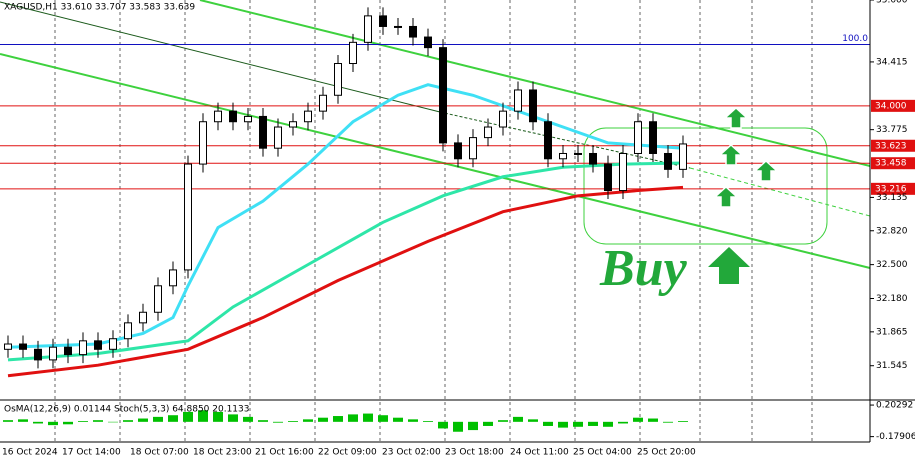  I want to click on zone-box, so click(705, 186).